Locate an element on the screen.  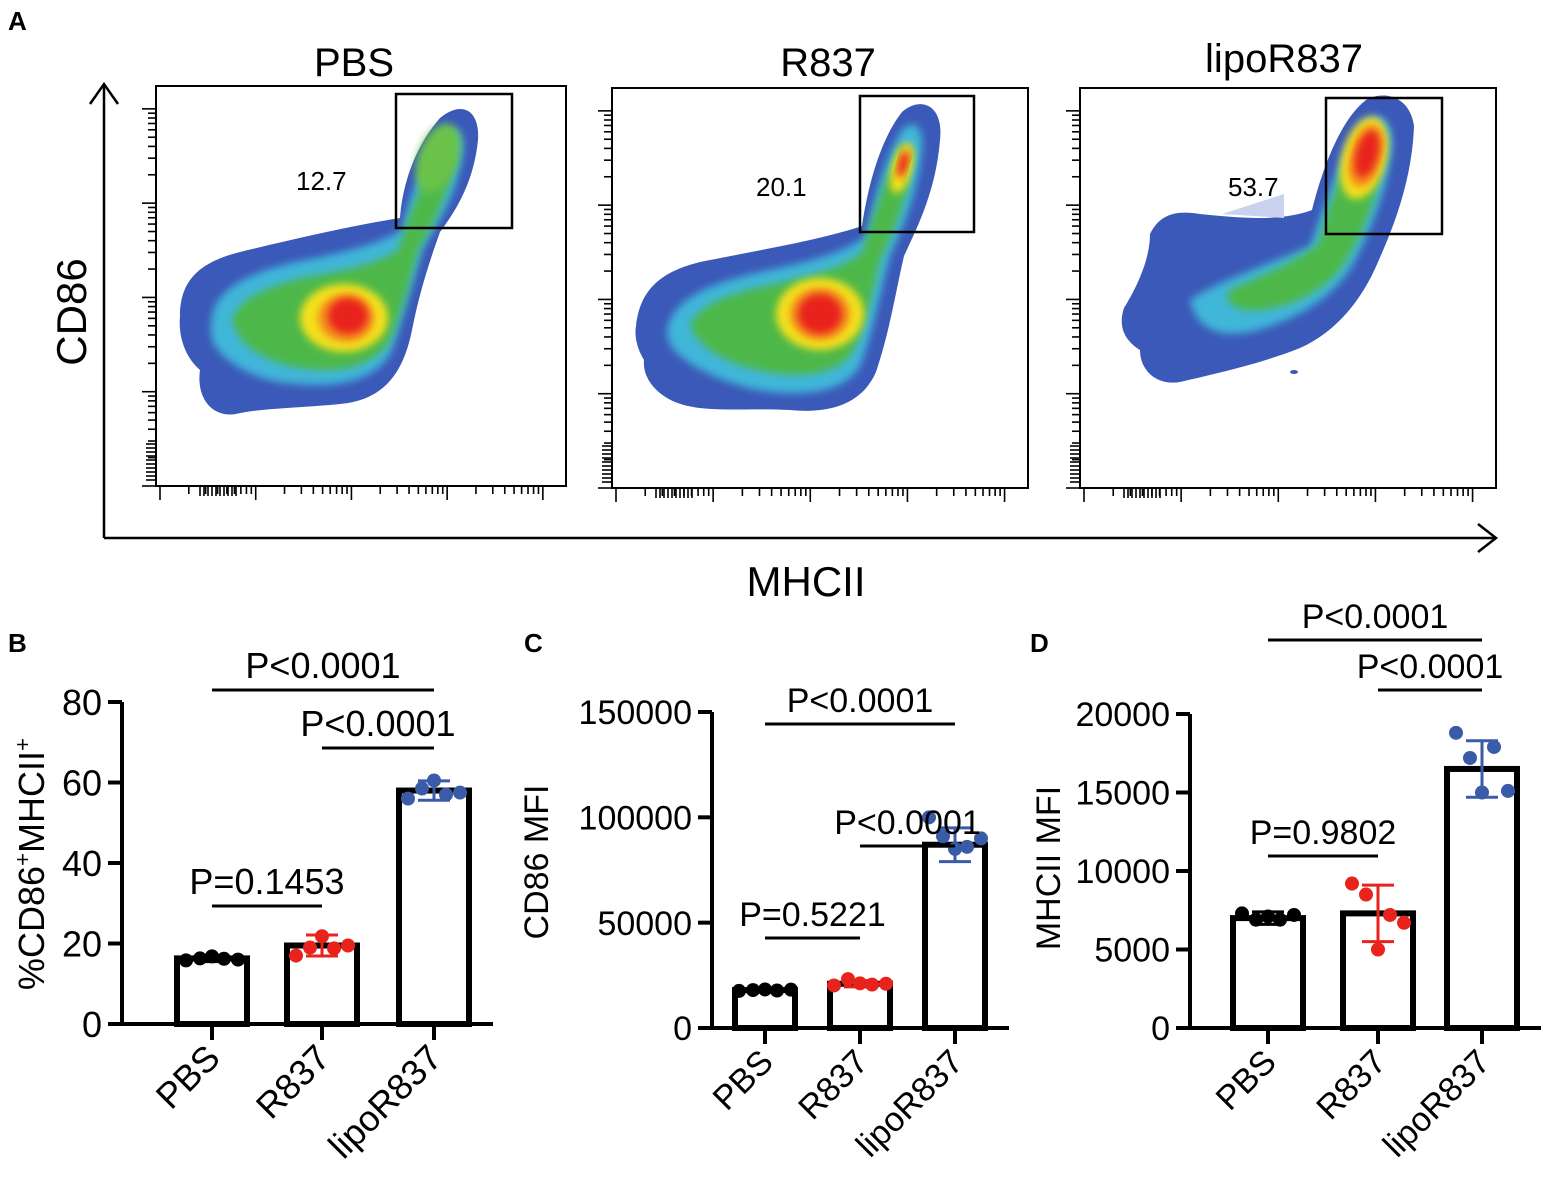
y-tick-label-c-2: 100000 is located at coordinates (635, 819).